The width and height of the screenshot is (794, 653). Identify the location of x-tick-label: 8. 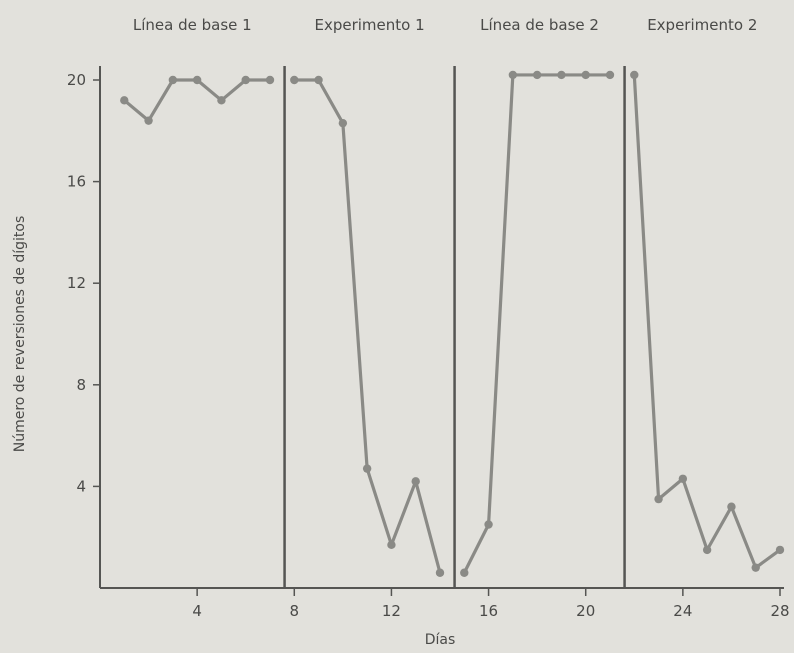
(295, 611).